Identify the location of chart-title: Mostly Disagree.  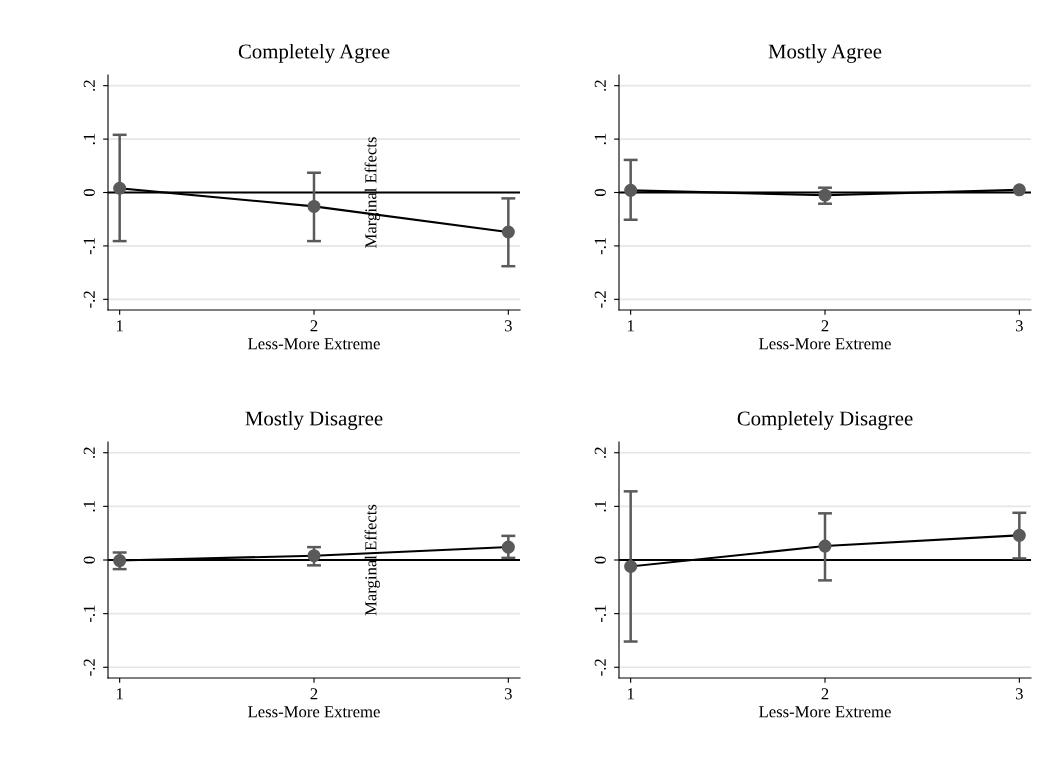
(314, 420).